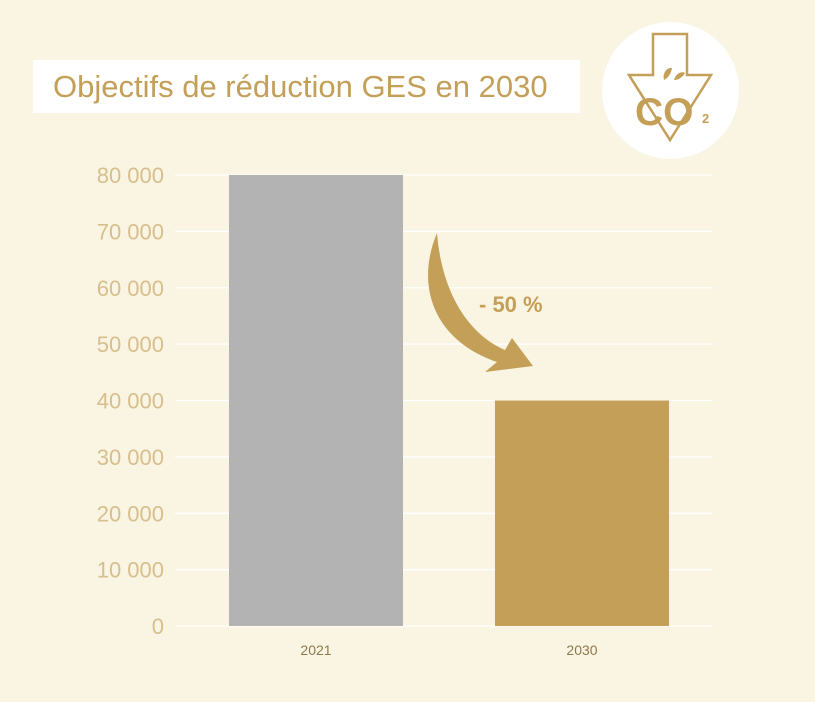 Image resolution: width=815 pixels, height=702 pixels. I want to click on y-tick-label: 40 000, so click(130, 401).